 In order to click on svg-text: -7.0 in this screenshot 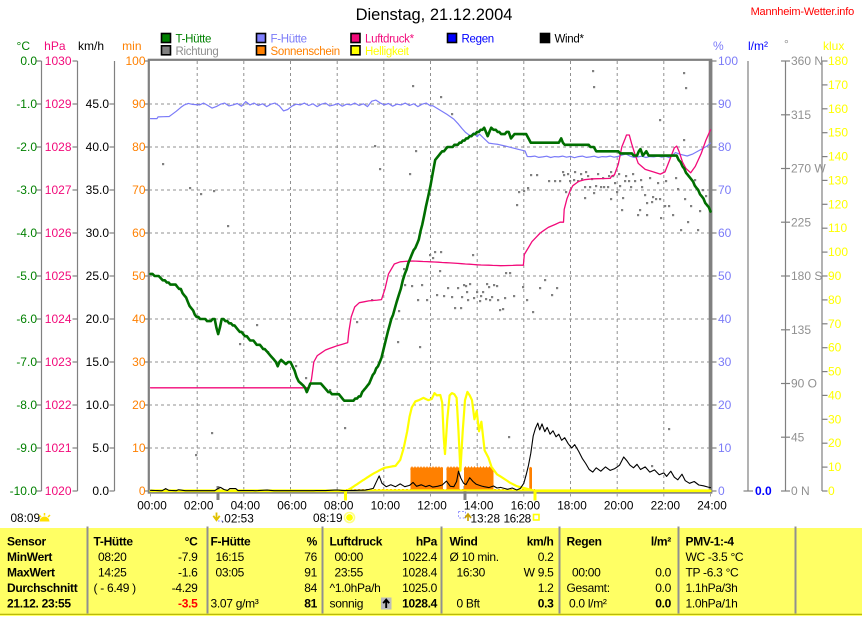, I will do `click(26, 362)`.